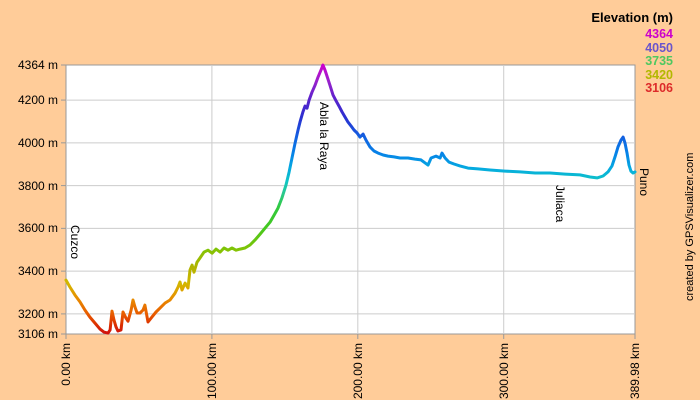 The width and height of the screenshot is (700, 400). What do you see at coordinates (559, 203) in the screenshot?
I see `waypoint-label-juliaca: Juliaca` at bounding box center [559, 203].